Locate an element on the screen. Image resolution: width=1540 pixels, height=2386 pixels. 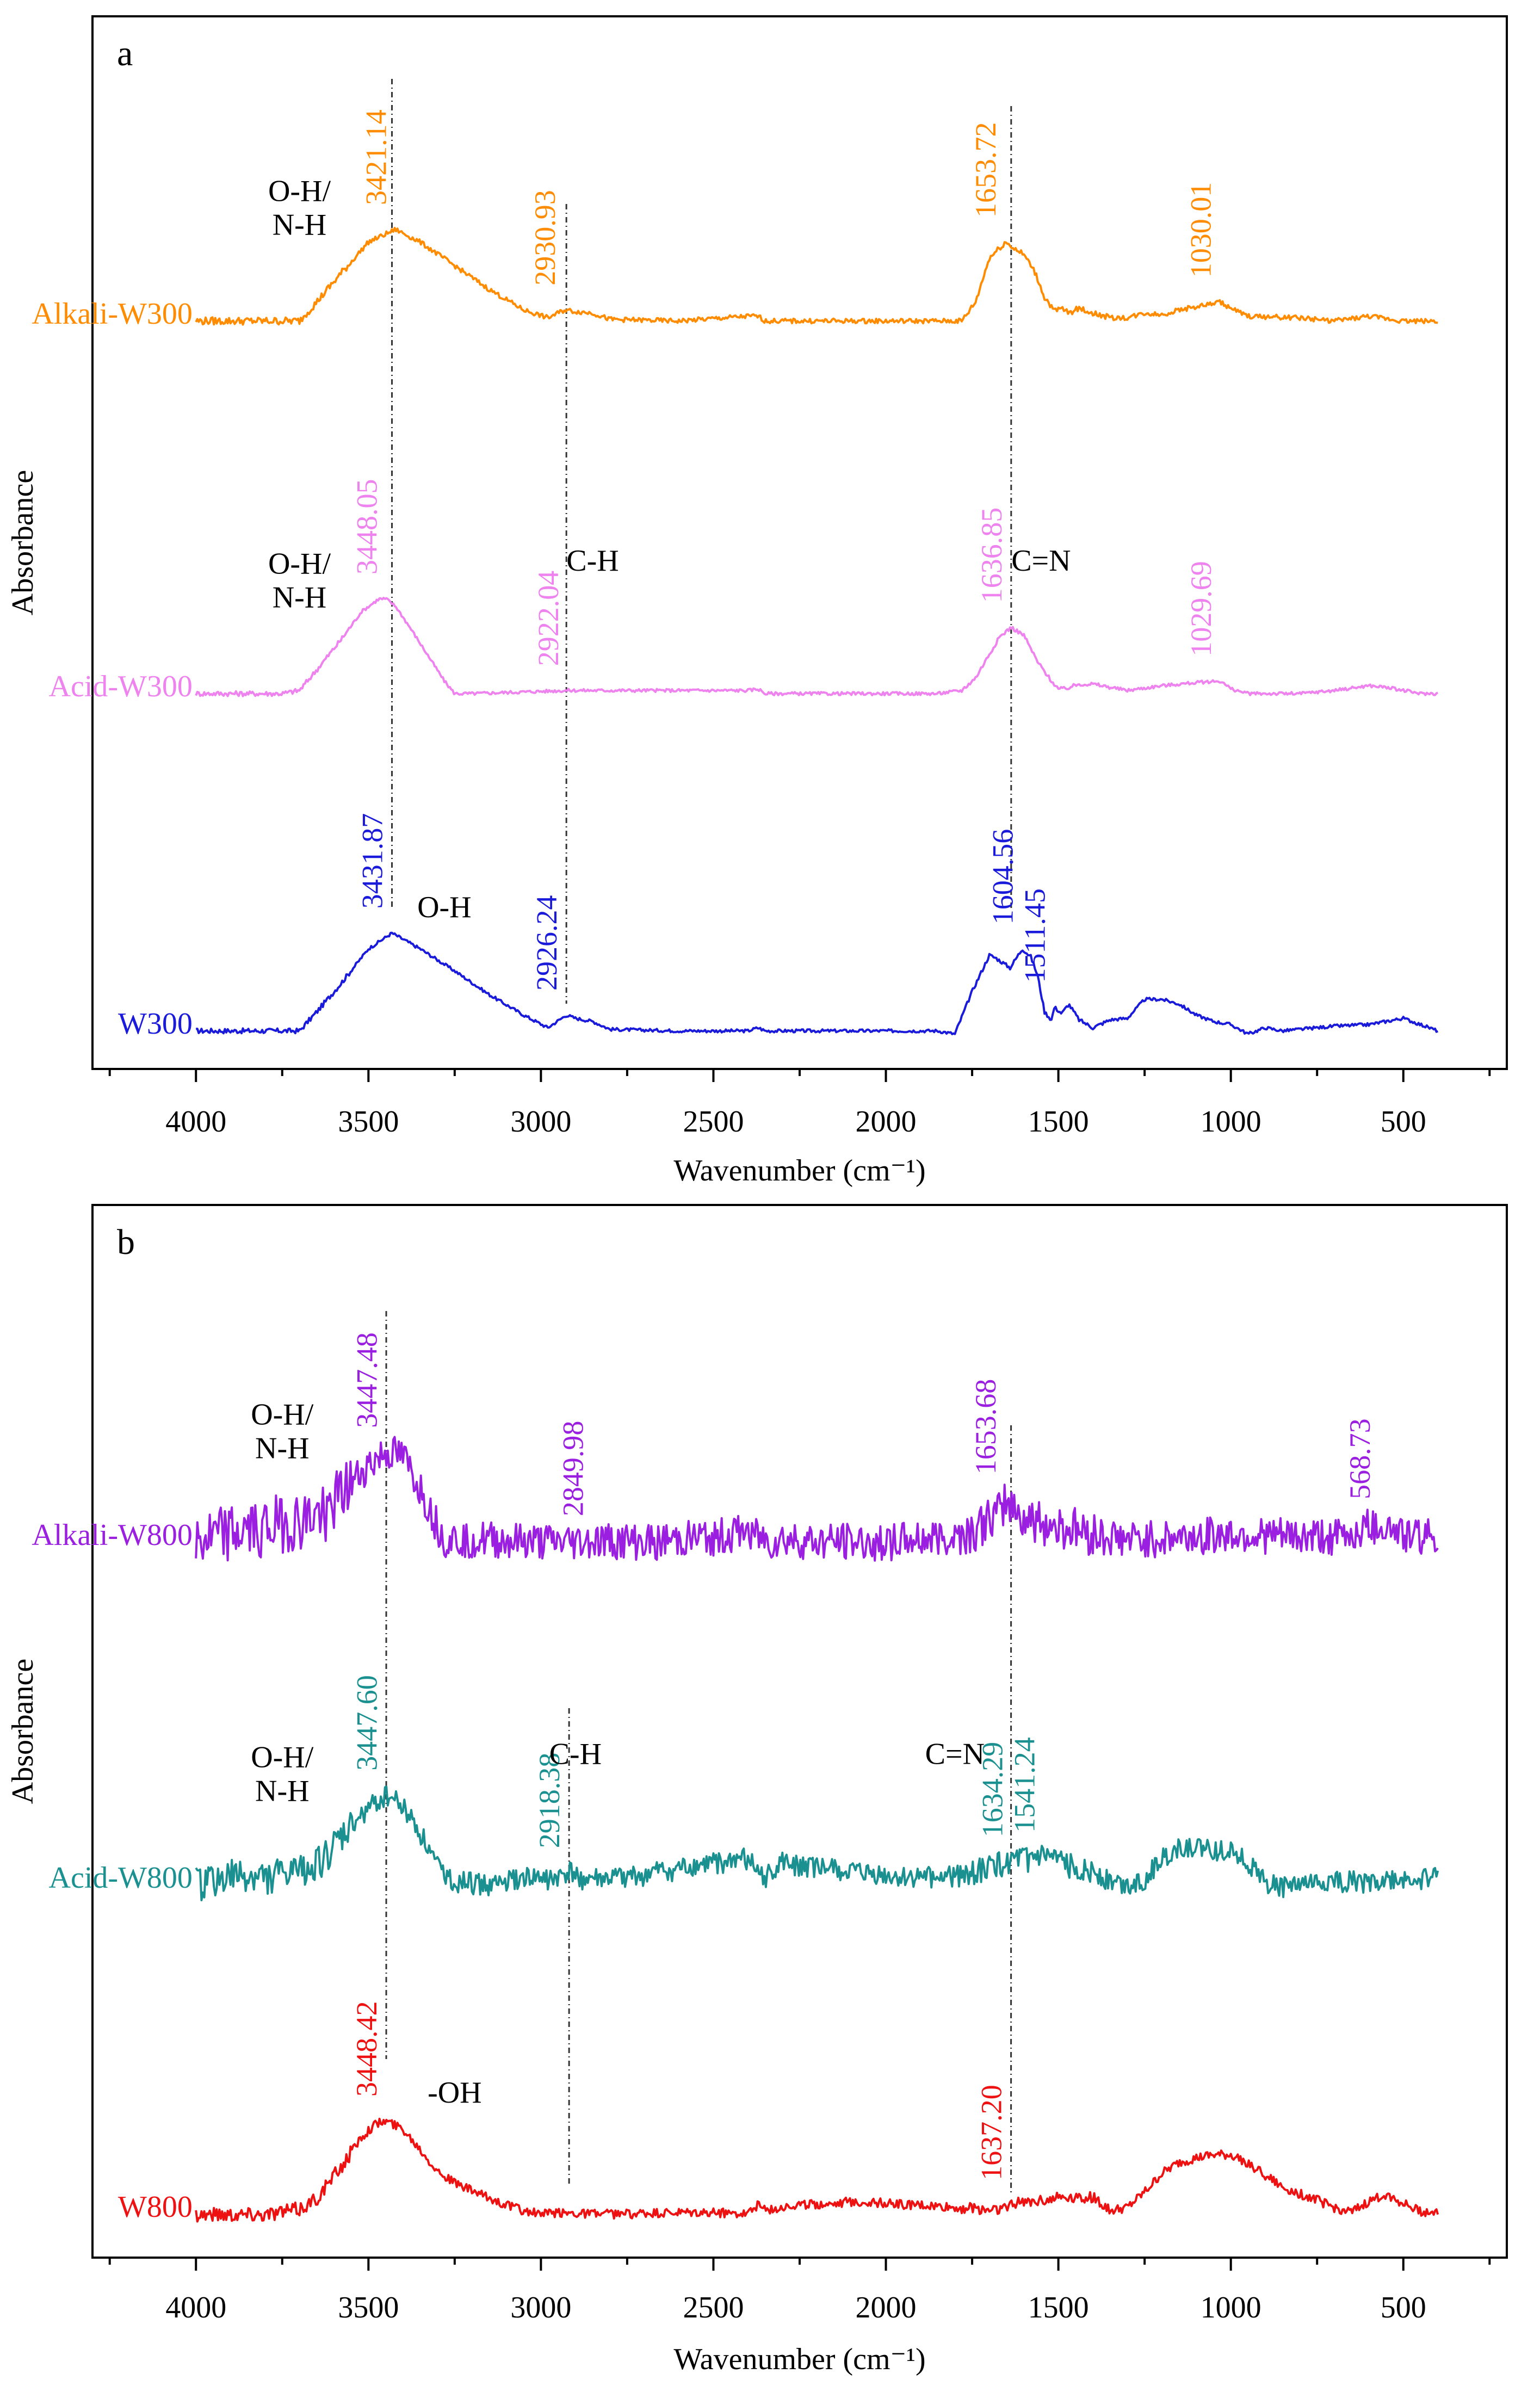
spectrum-line-acid-w800 is located at coordinates (817, 1843).